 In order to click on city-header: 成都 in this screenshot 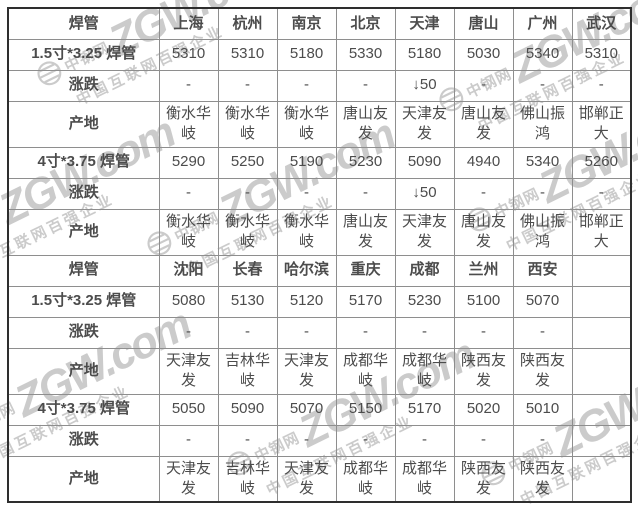, I will do `click(424, 270)`.